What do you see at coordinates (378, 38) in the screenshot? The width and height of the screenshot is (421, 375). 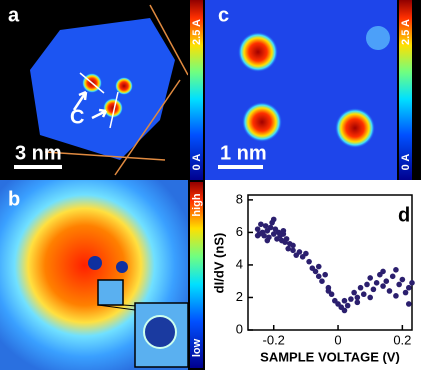 I see `faint-defect` at bounding box center [378, 38].